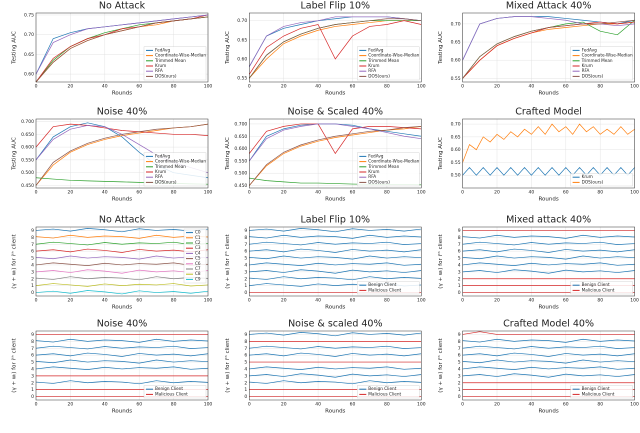 The height and width of the screenshot is (433, 640). Describe the element at coordinates (240, 149) in the screenshot. I see `y-tick-label: 0.600` at that location.